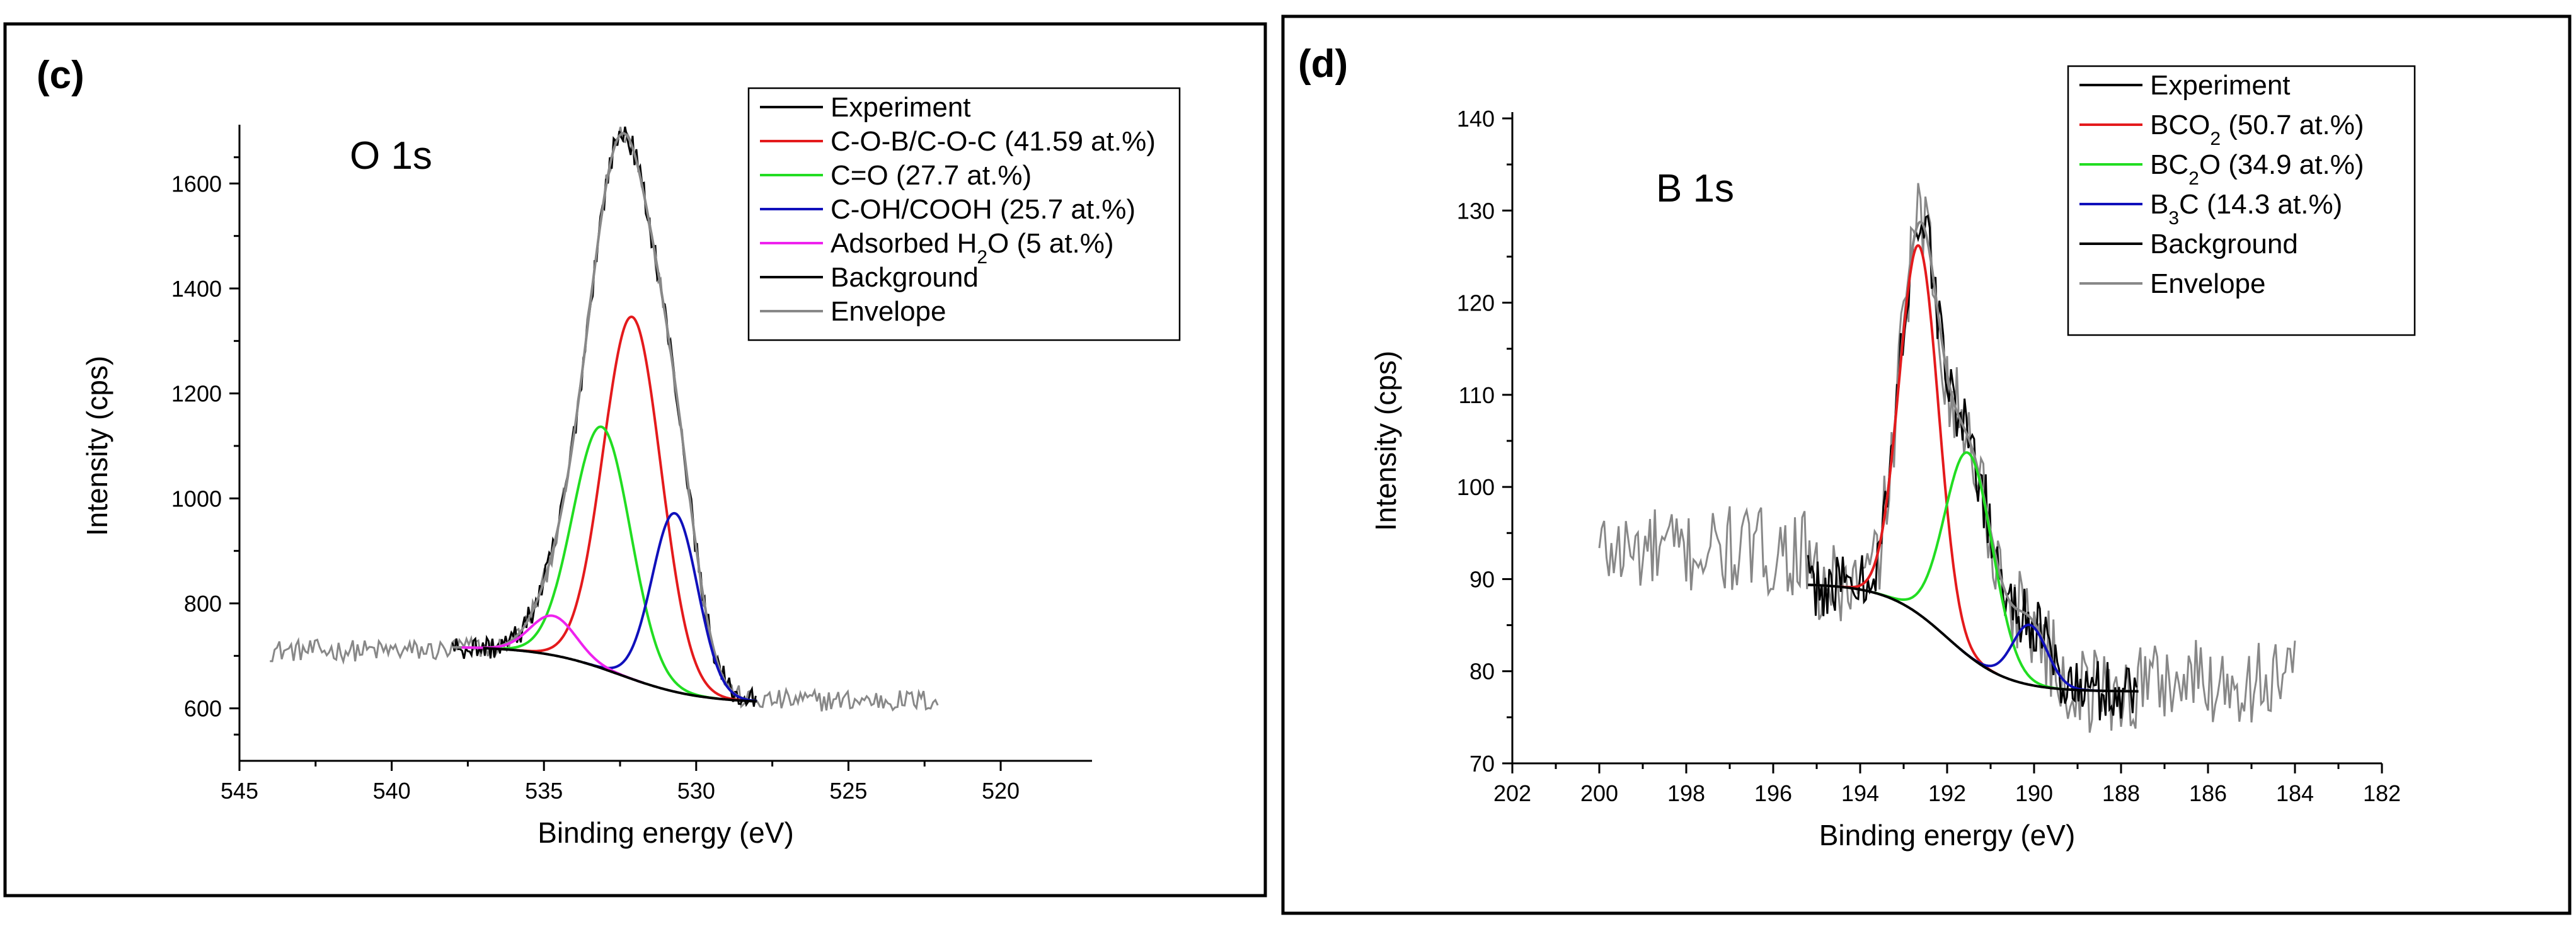 The height and width of the screenshot is (929, 2576). I want to click on series-bc2o, so click(1969, 571).